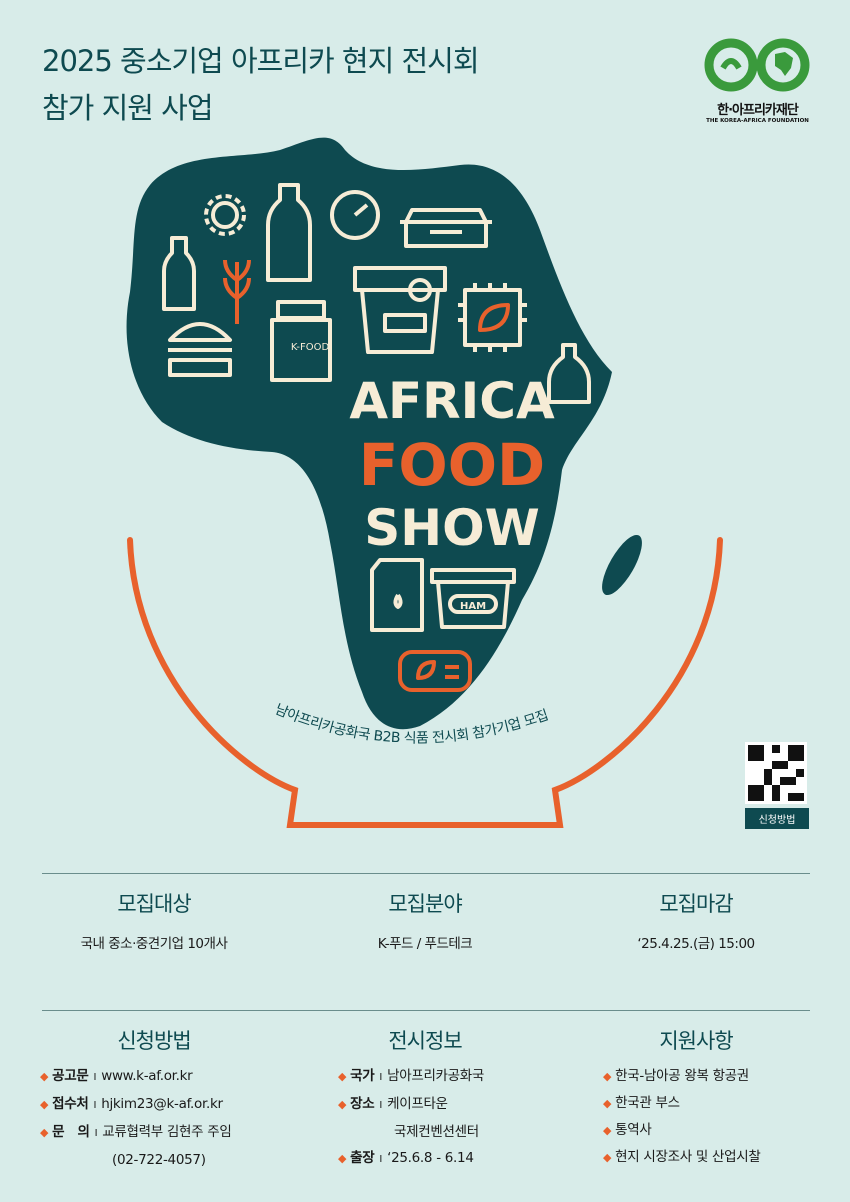 This screenshot has height=1202, width=850. Describe the element at coordinates (237, 291) in the screenshot. I see `wheat-icon` at that location.